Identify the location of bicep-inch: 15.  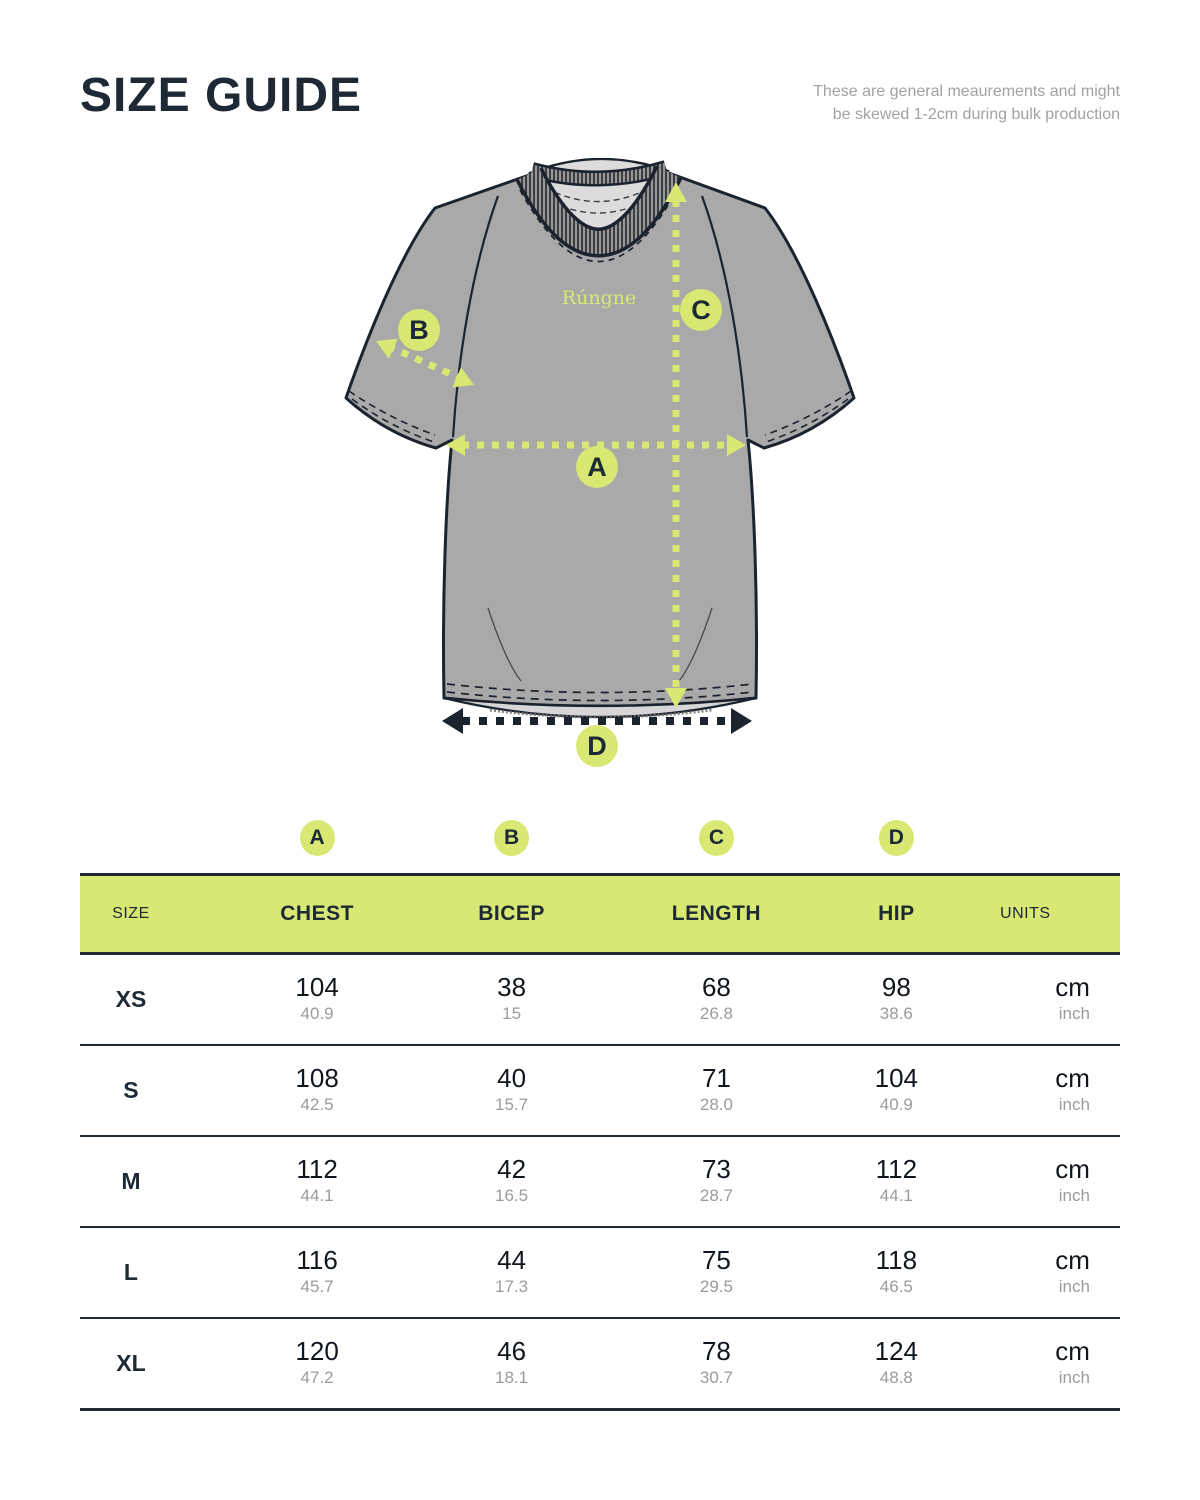
(512, 1013).